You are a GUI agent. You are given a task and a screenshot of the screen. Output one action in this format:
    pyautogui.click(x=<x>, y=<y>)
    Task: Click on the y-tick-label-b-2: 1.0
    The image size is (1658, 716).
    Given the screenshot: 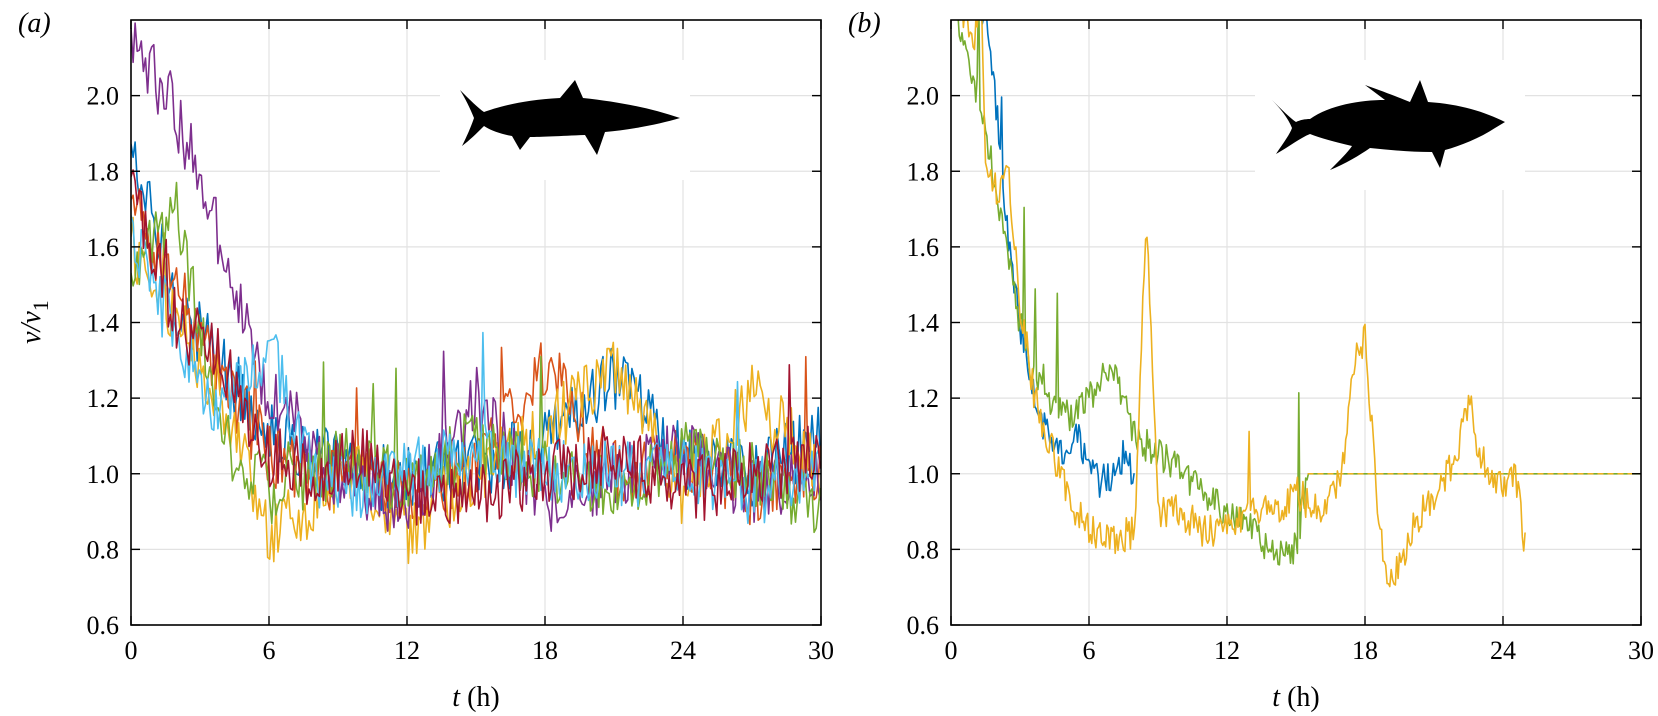 What is the action you would take?
    pyautogui.click(x=923, y=474)
    